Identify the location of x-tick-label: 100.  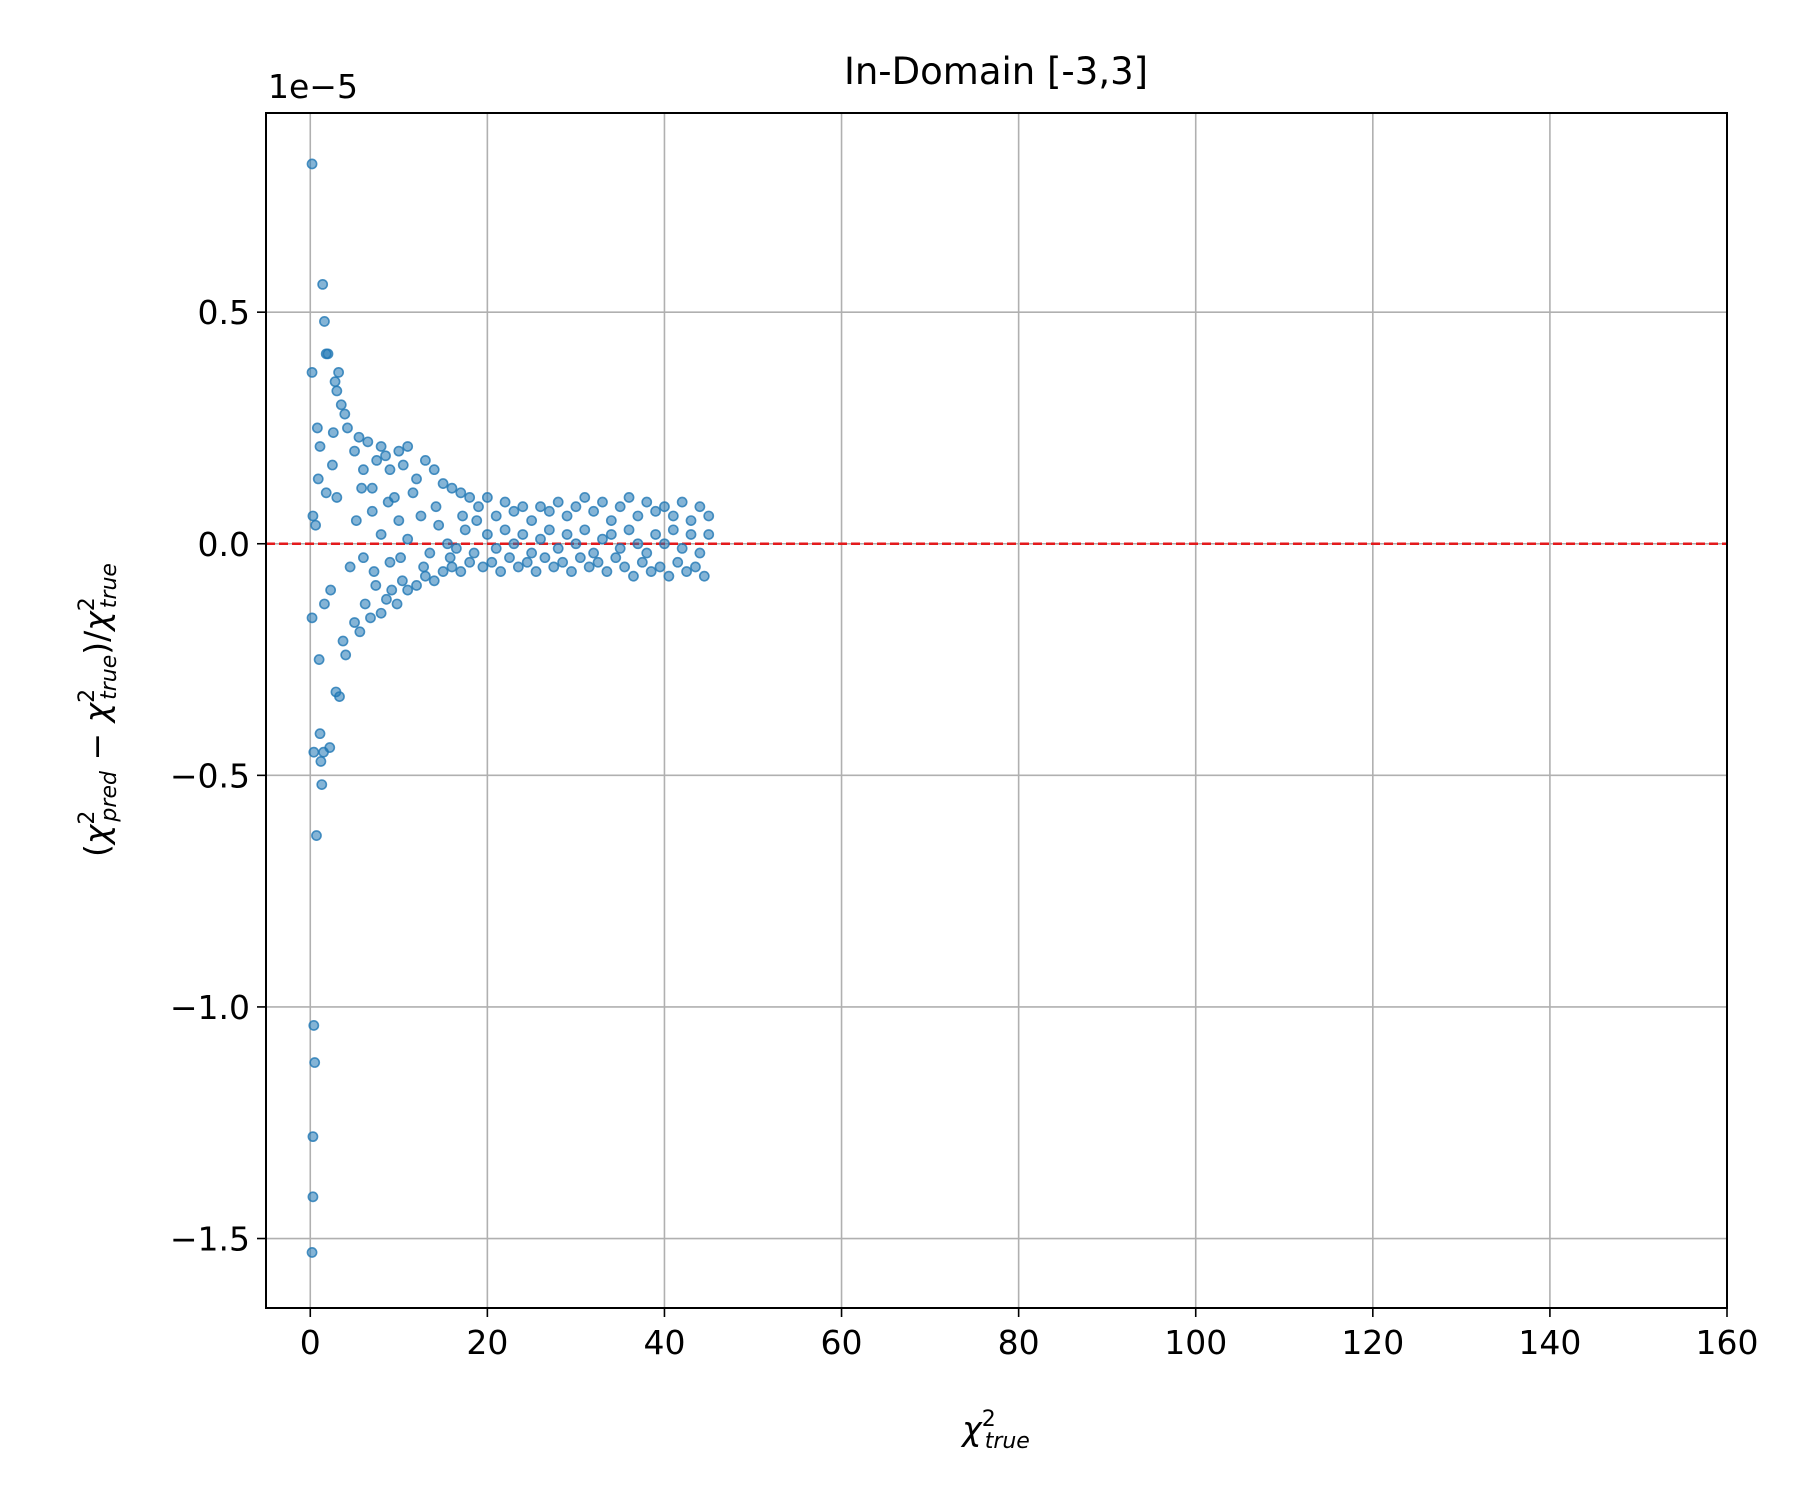
(1195, 1342).